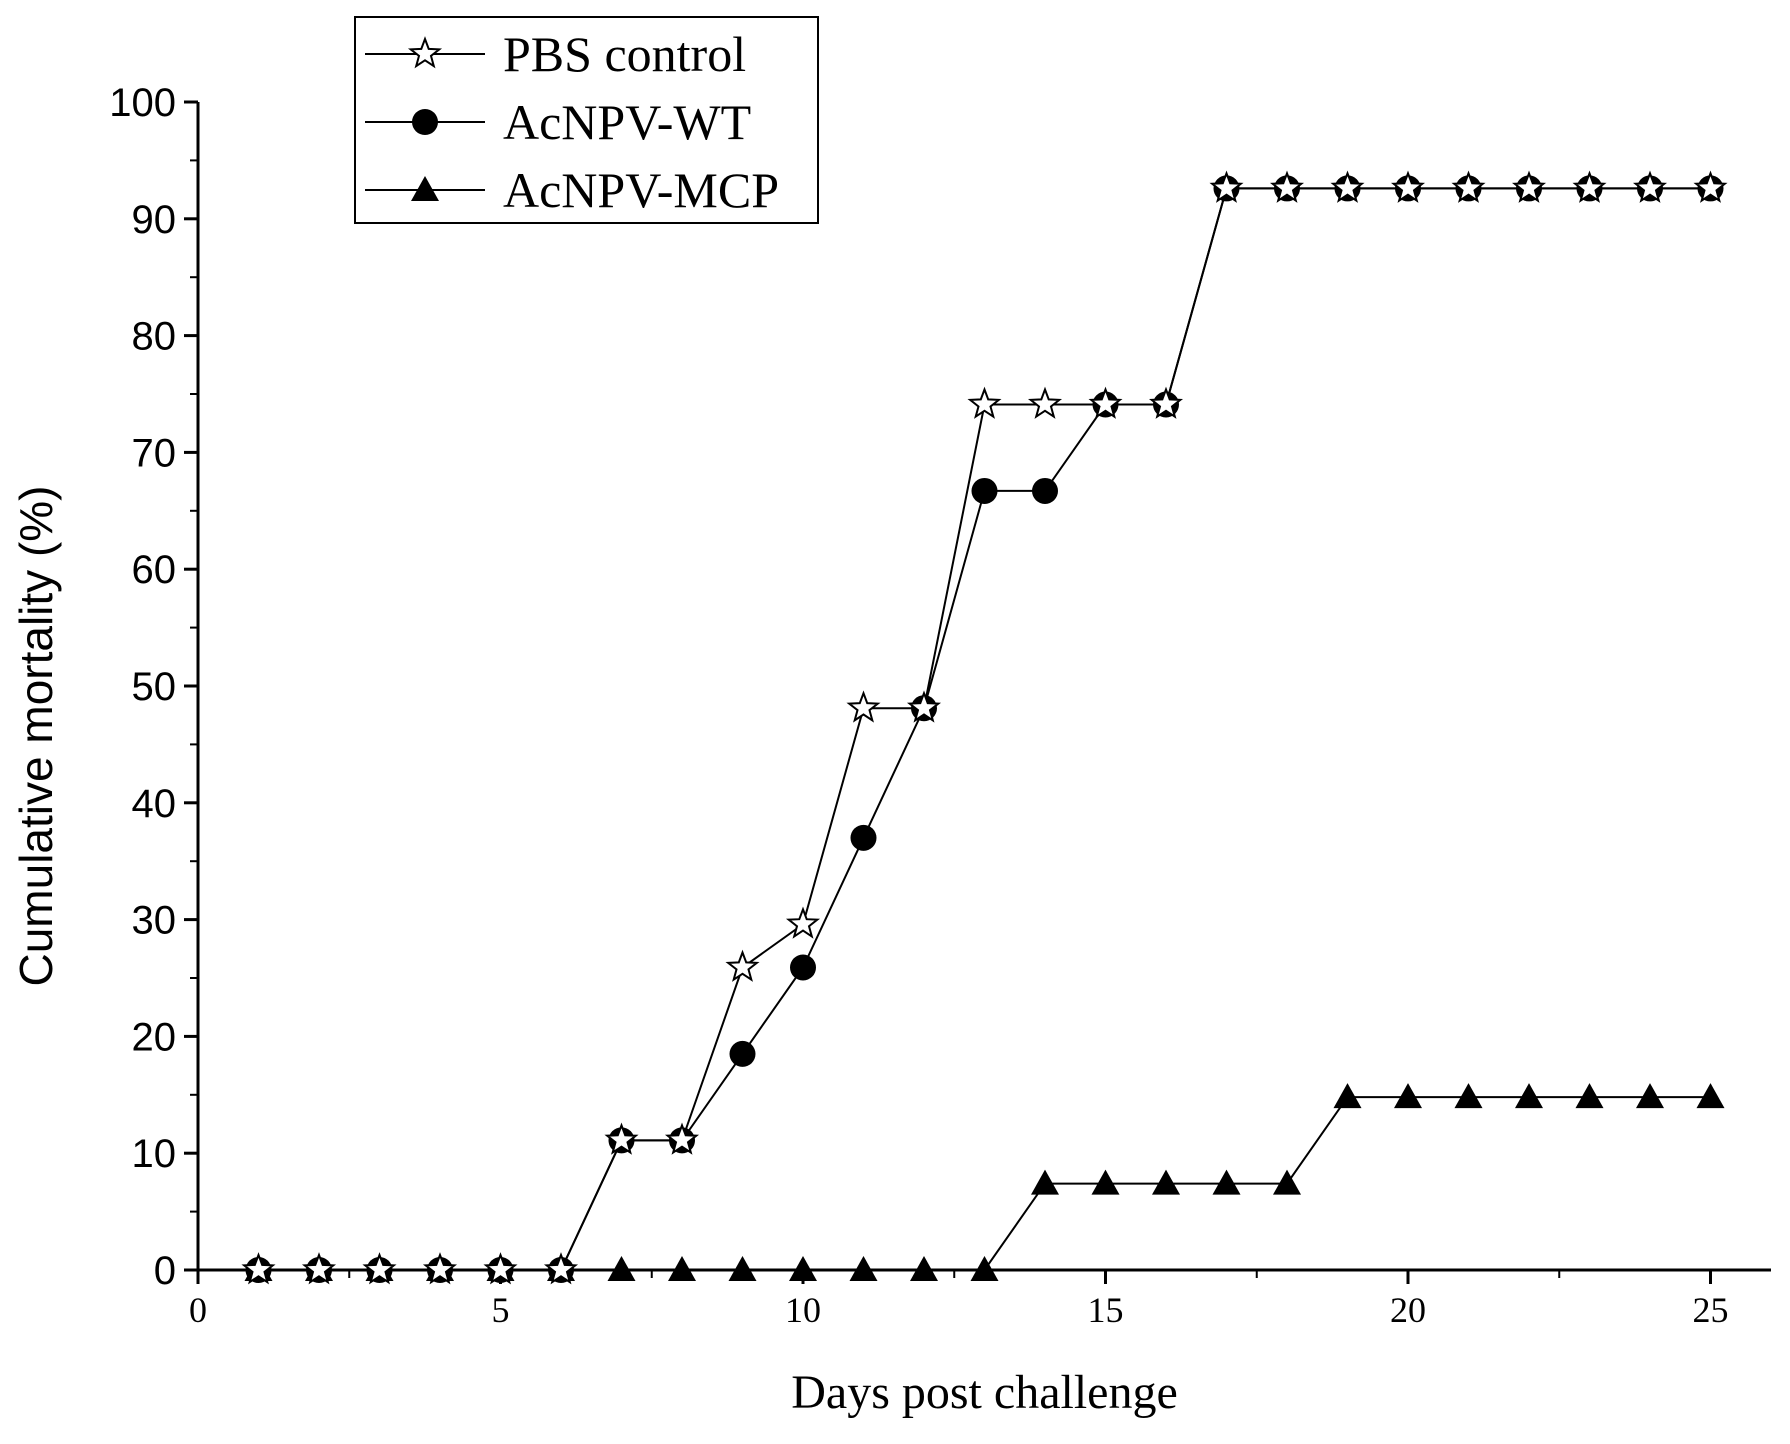 Image resolution: width=1790 pixels, height=1444 pixels. I want to click on y-tick-label: 100, so click(142, 103).